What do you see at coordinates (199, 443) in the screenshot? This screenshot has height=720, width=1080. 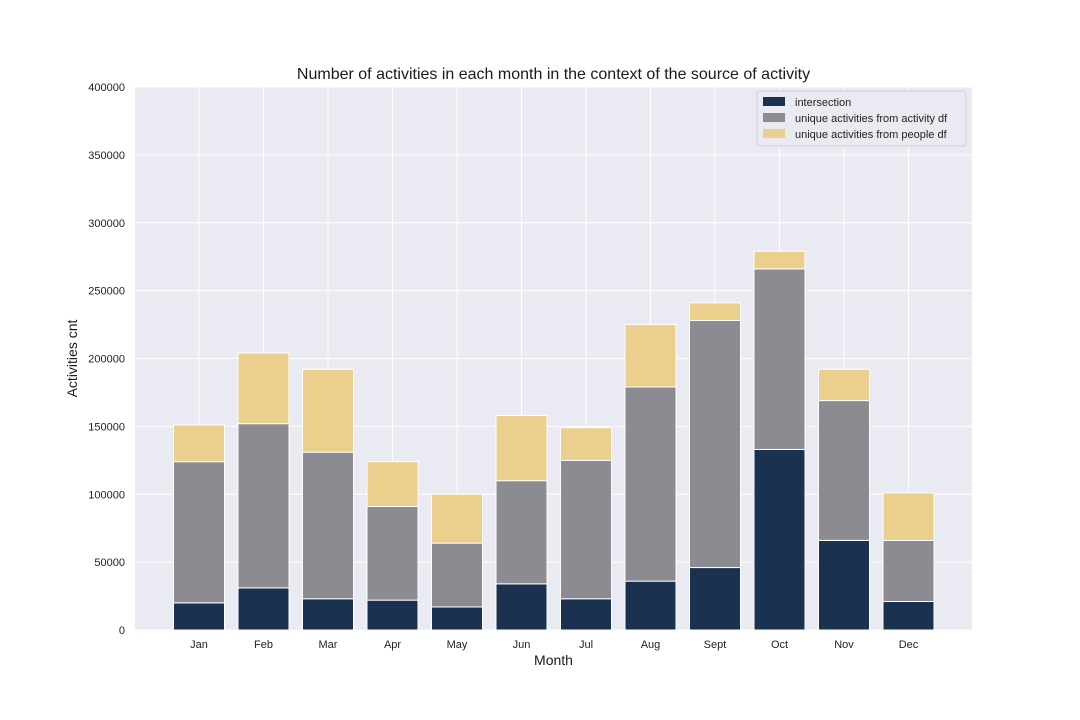 I see `bar-segment-3-jan` at bounding box center [199, 443].